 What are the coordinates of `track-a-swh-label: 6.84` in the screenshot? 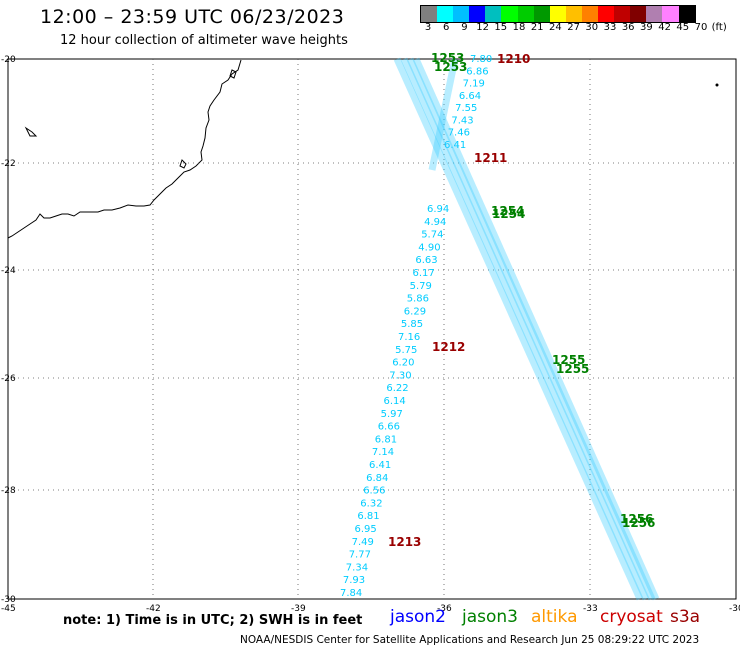 It's located at (377, 478).